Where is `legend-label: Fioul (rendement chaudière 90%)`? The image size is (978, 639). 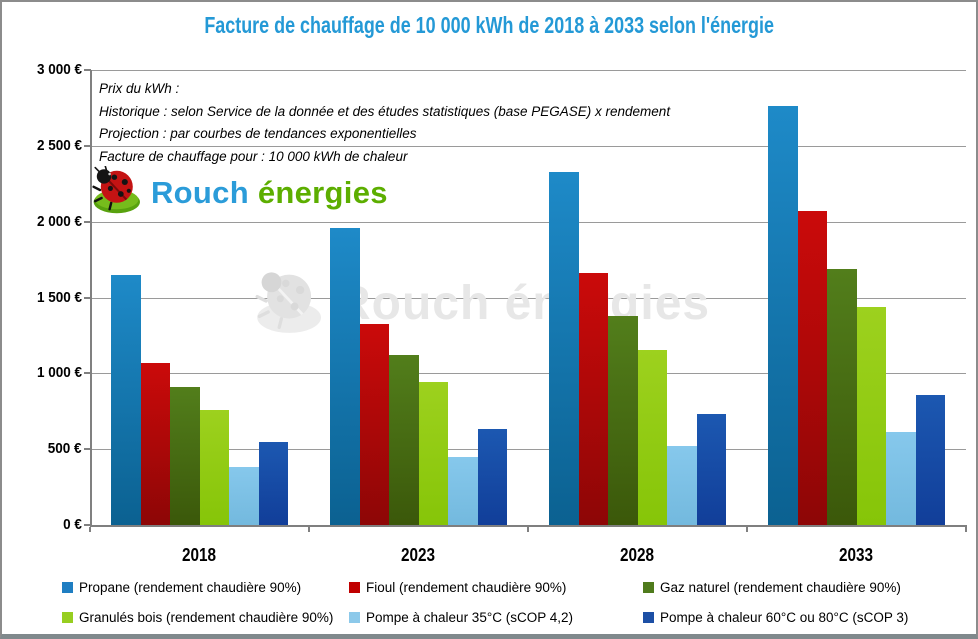
legend-label: Fioul (rendement chaudière 90%) is located at coordinates (466, 587).